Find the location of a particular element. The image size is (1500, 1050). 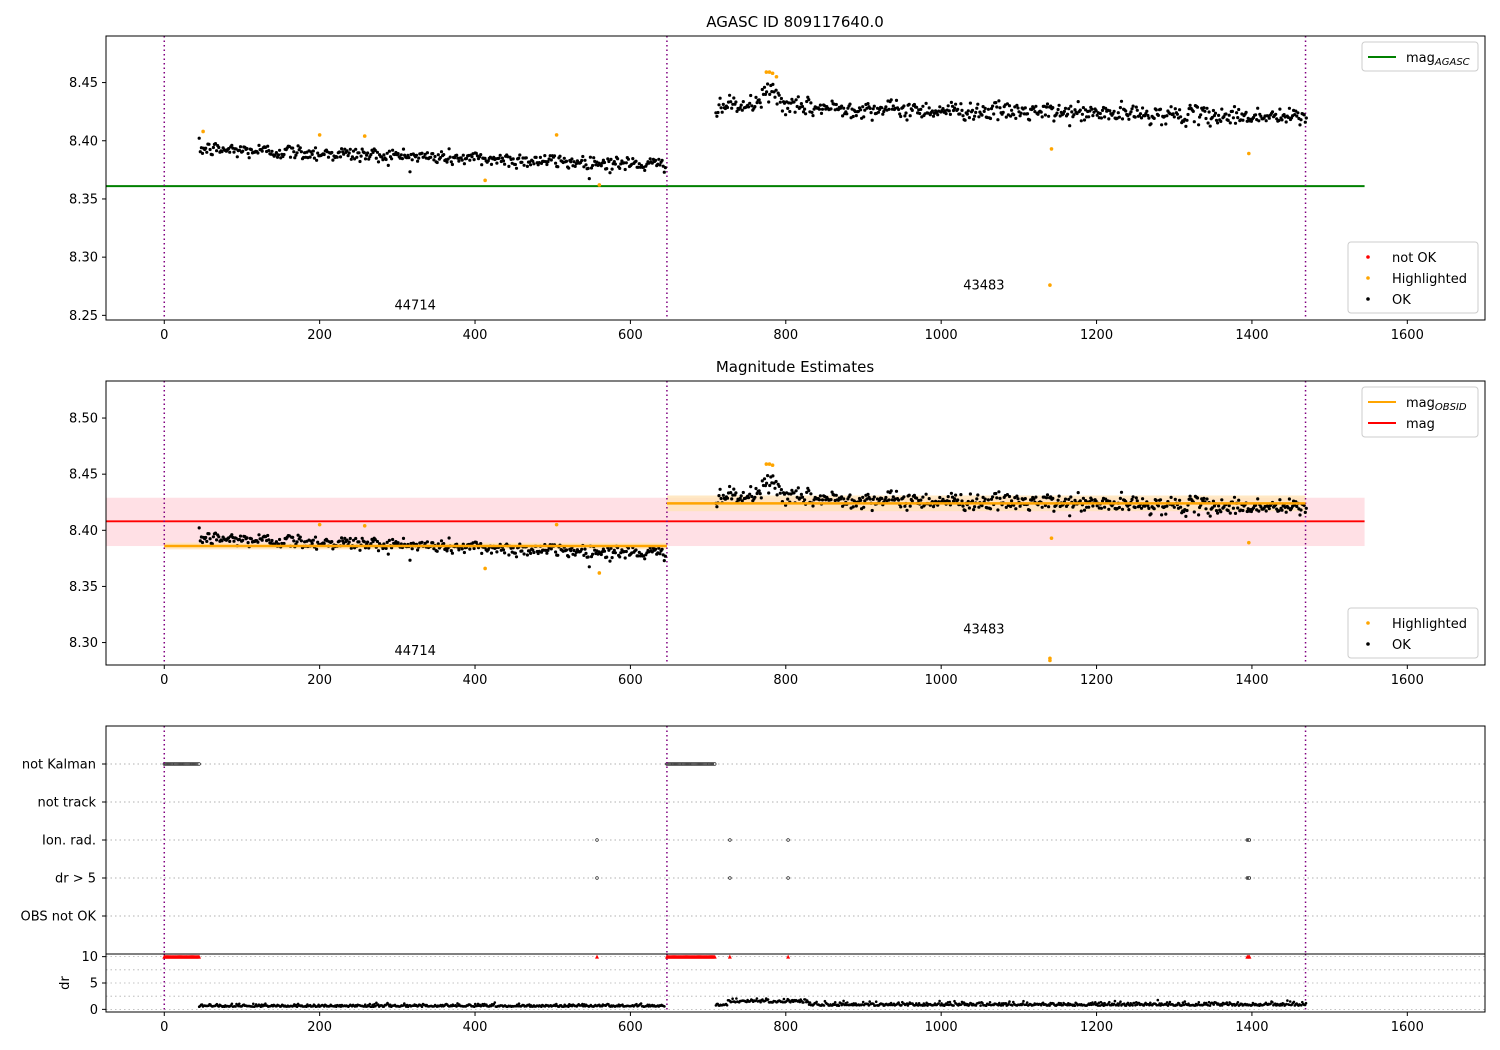

flag-category-label: OBS not OK is located at coordinates (59, 917).